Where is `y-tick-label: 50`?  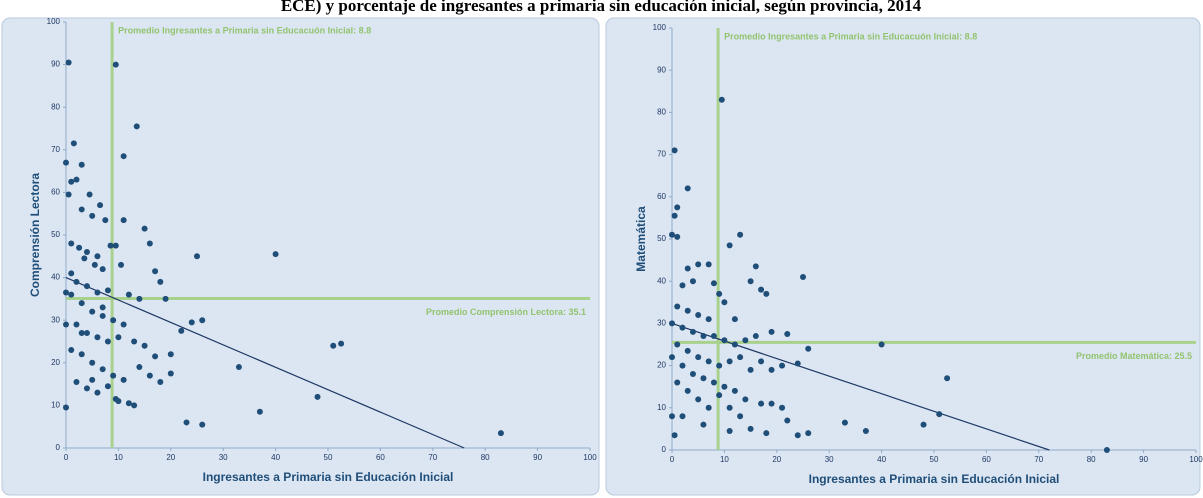 y-tick-label: 50 is located at coordinates (55, 234).